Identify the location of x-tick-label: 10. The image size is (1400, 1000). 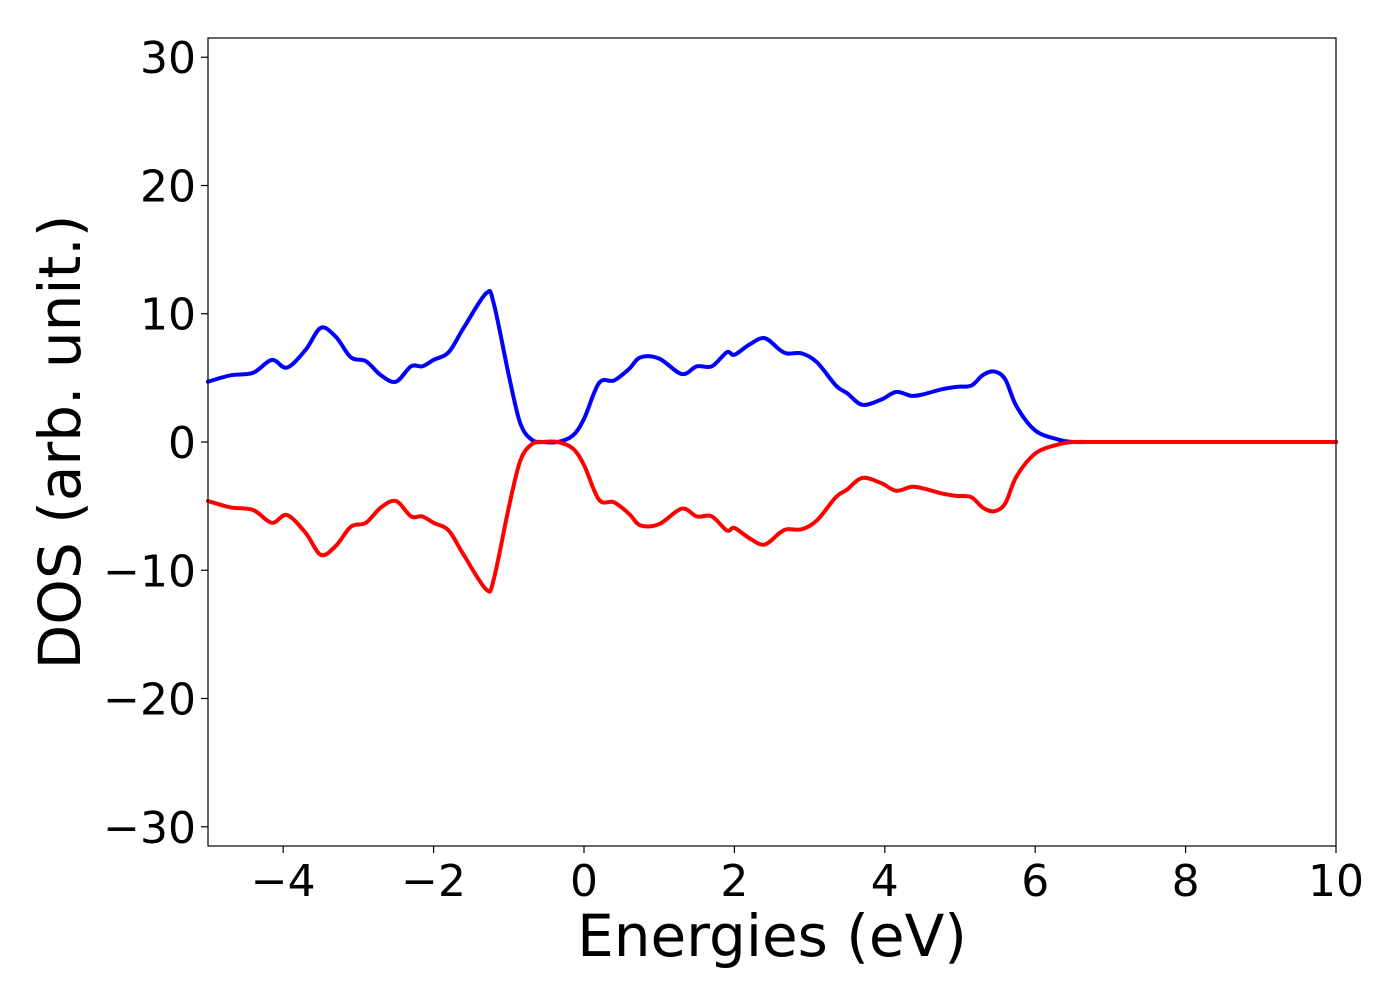
(1336, 881).